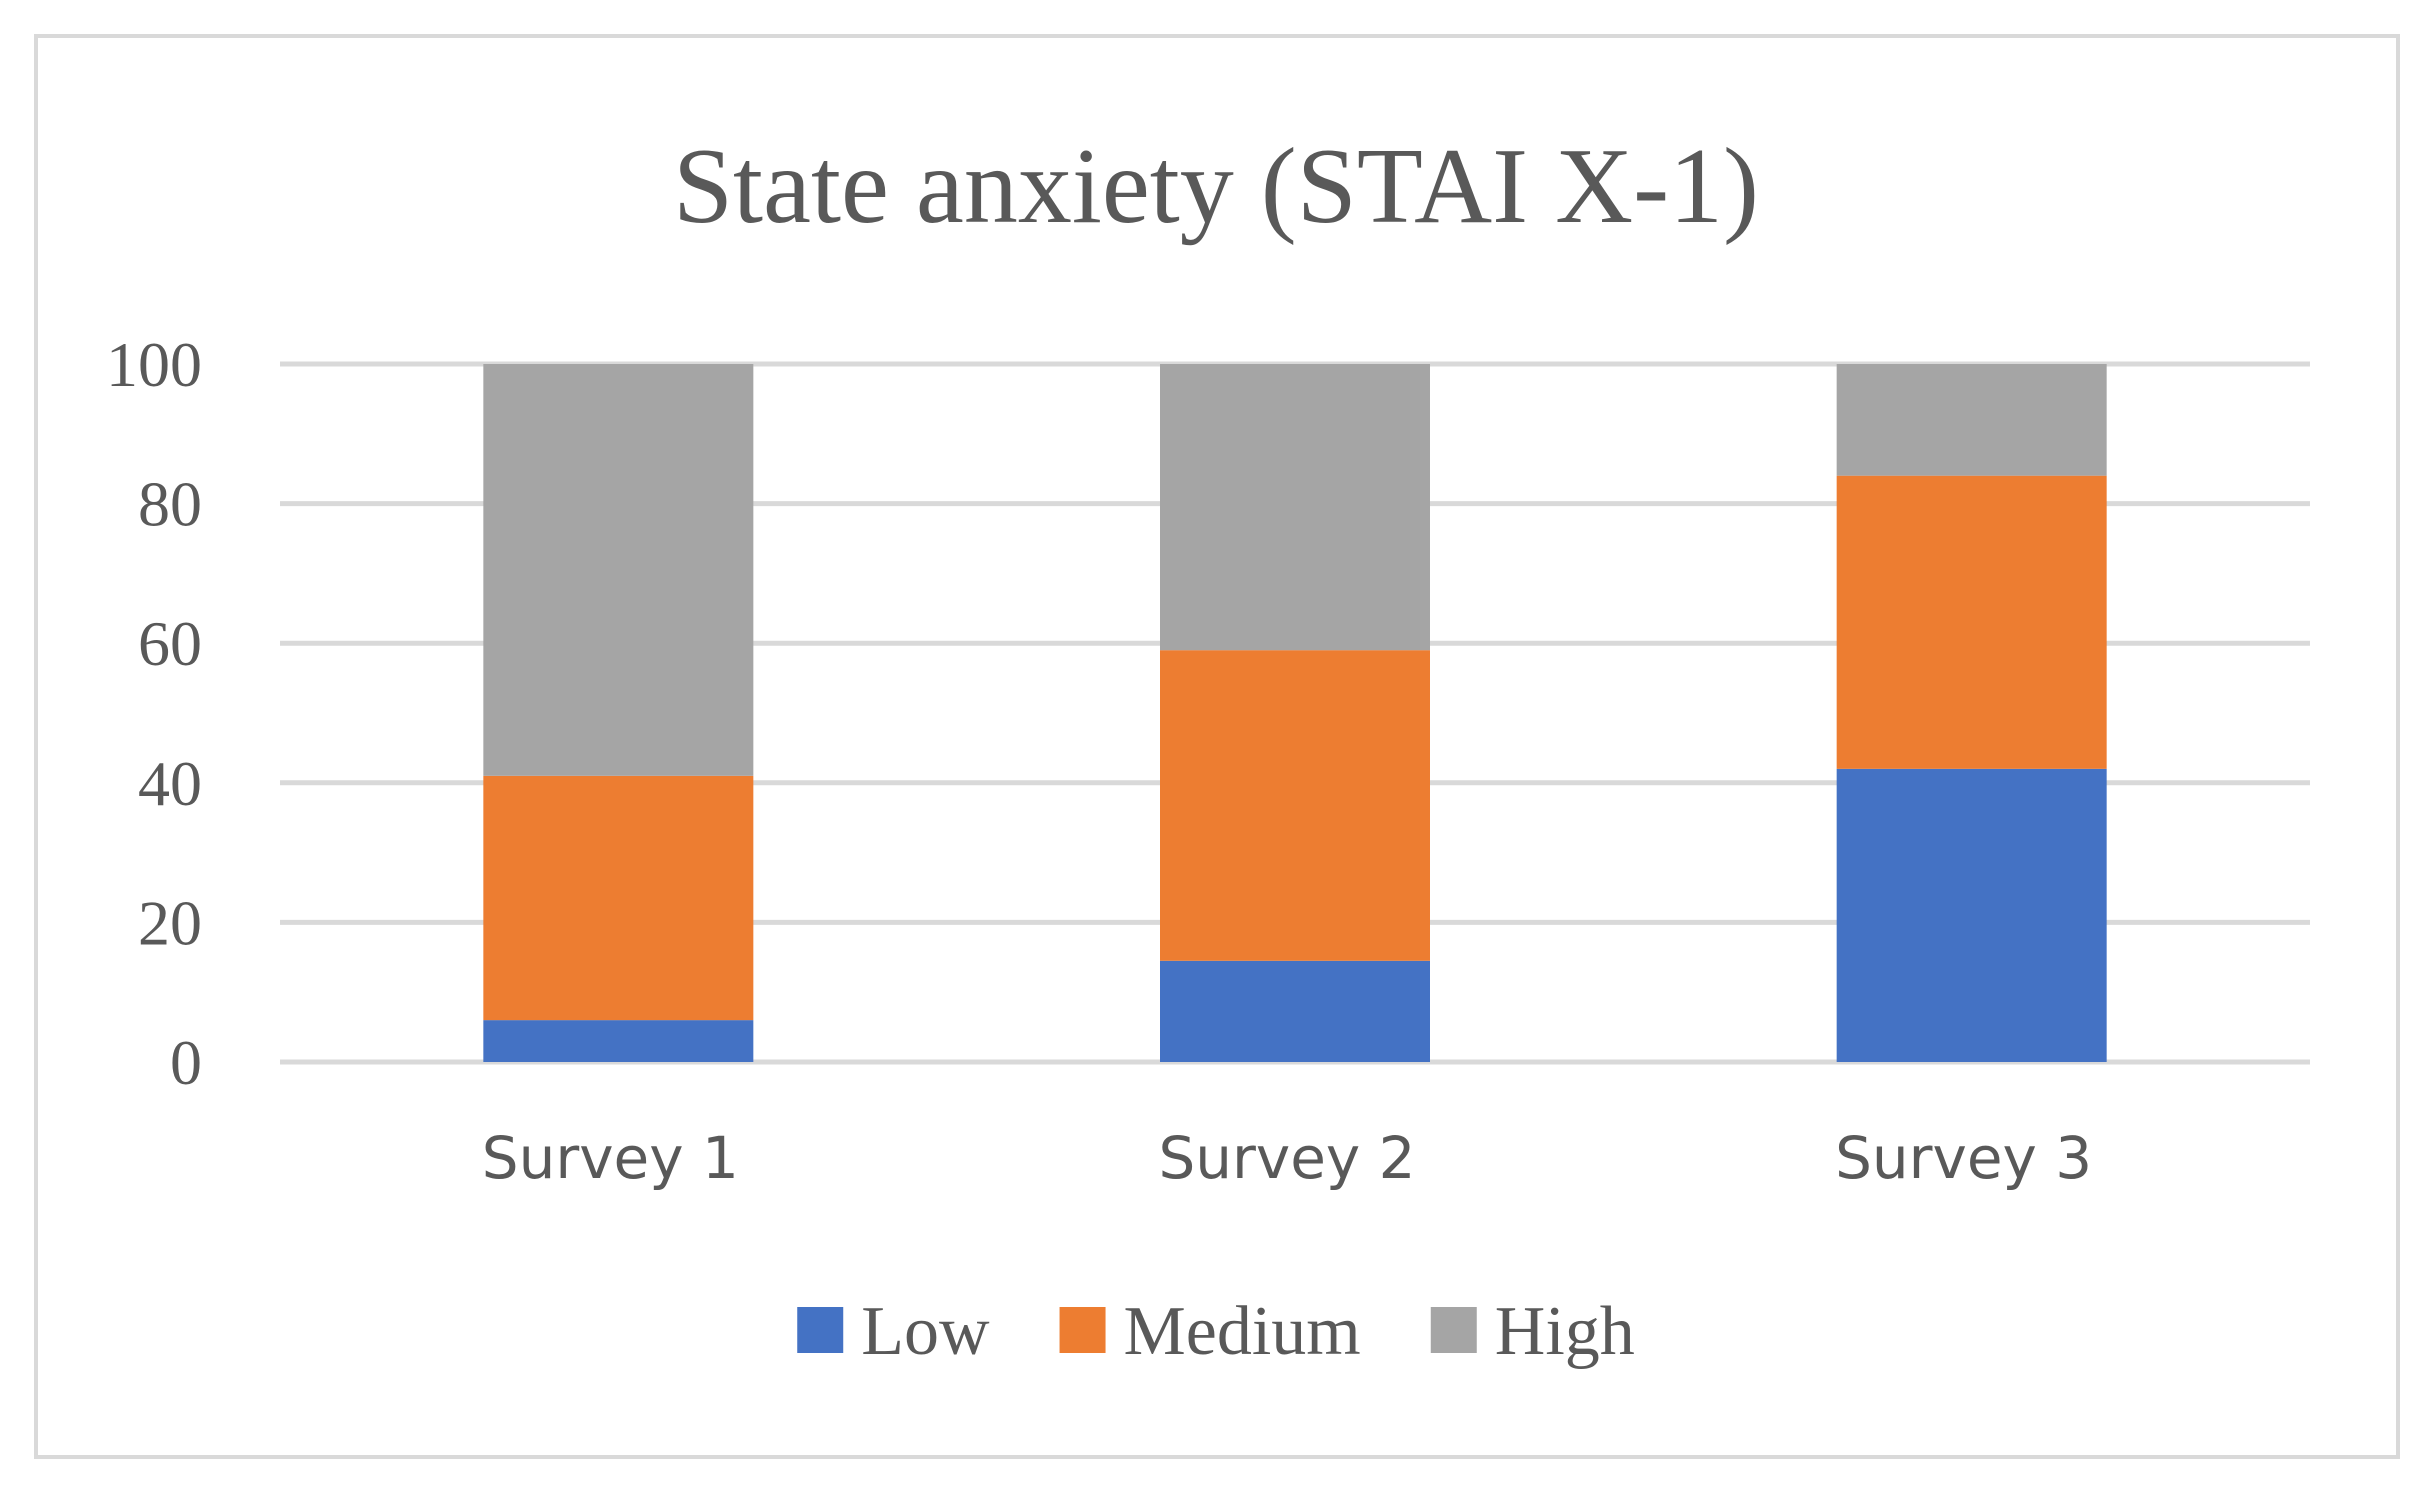 The height and width of the screenshot is (1497, 2436). What do you see at coordinates (1216, 186) in the screenshot?
I see `chart-title: State anxiety (STAI X-1)` at bounding box center [1216, 186].